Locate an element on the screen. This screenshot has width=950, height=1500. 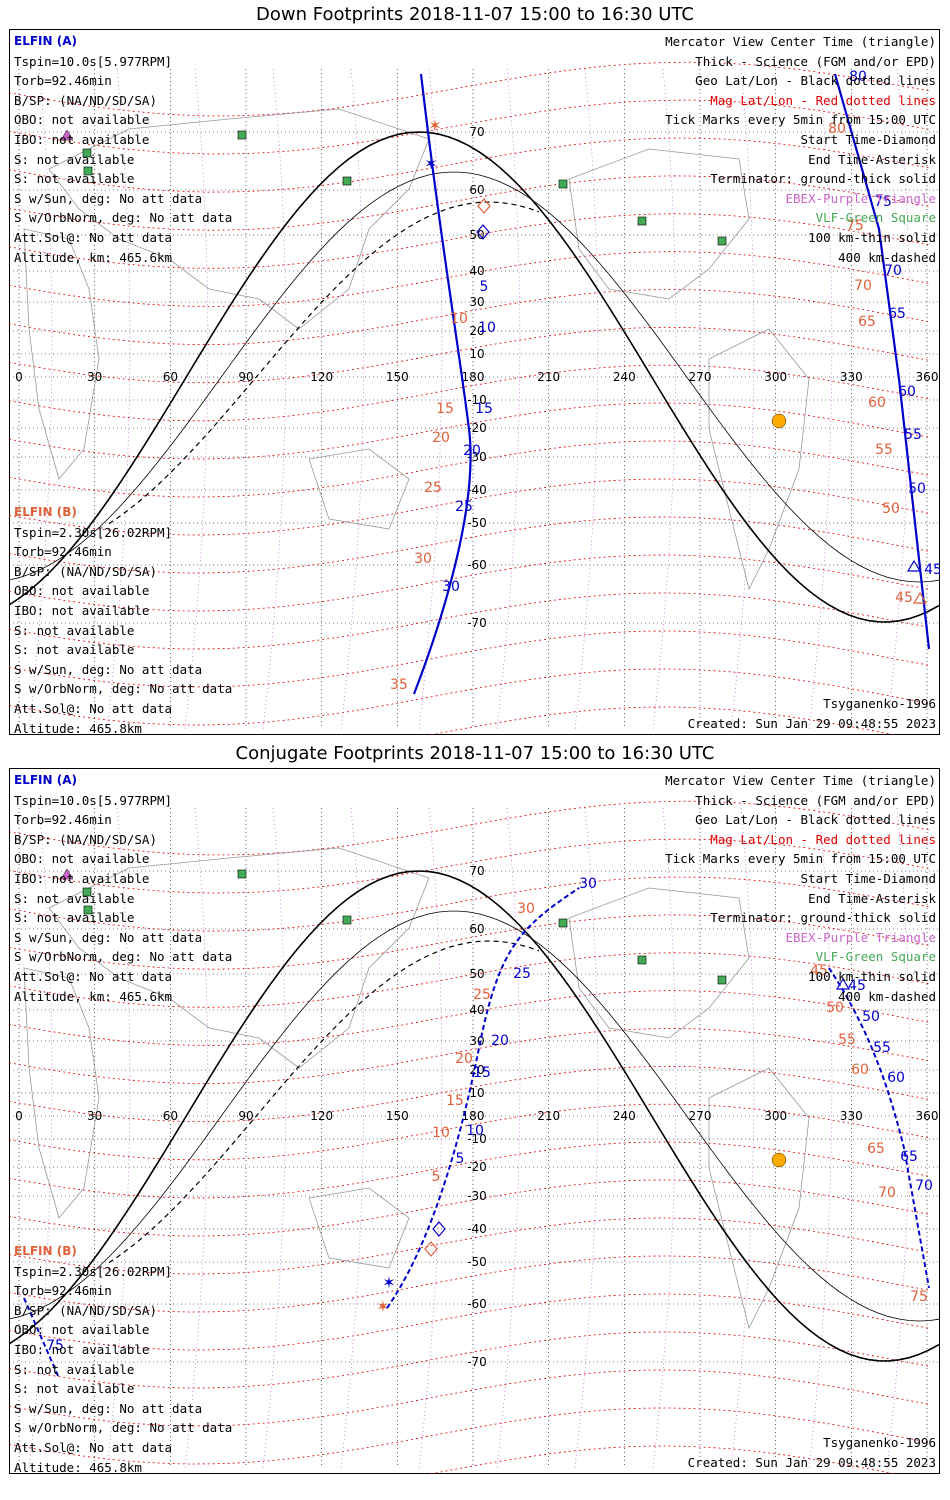
end-asterisk-mag: ✶ is located at coordinates (382, 1306).